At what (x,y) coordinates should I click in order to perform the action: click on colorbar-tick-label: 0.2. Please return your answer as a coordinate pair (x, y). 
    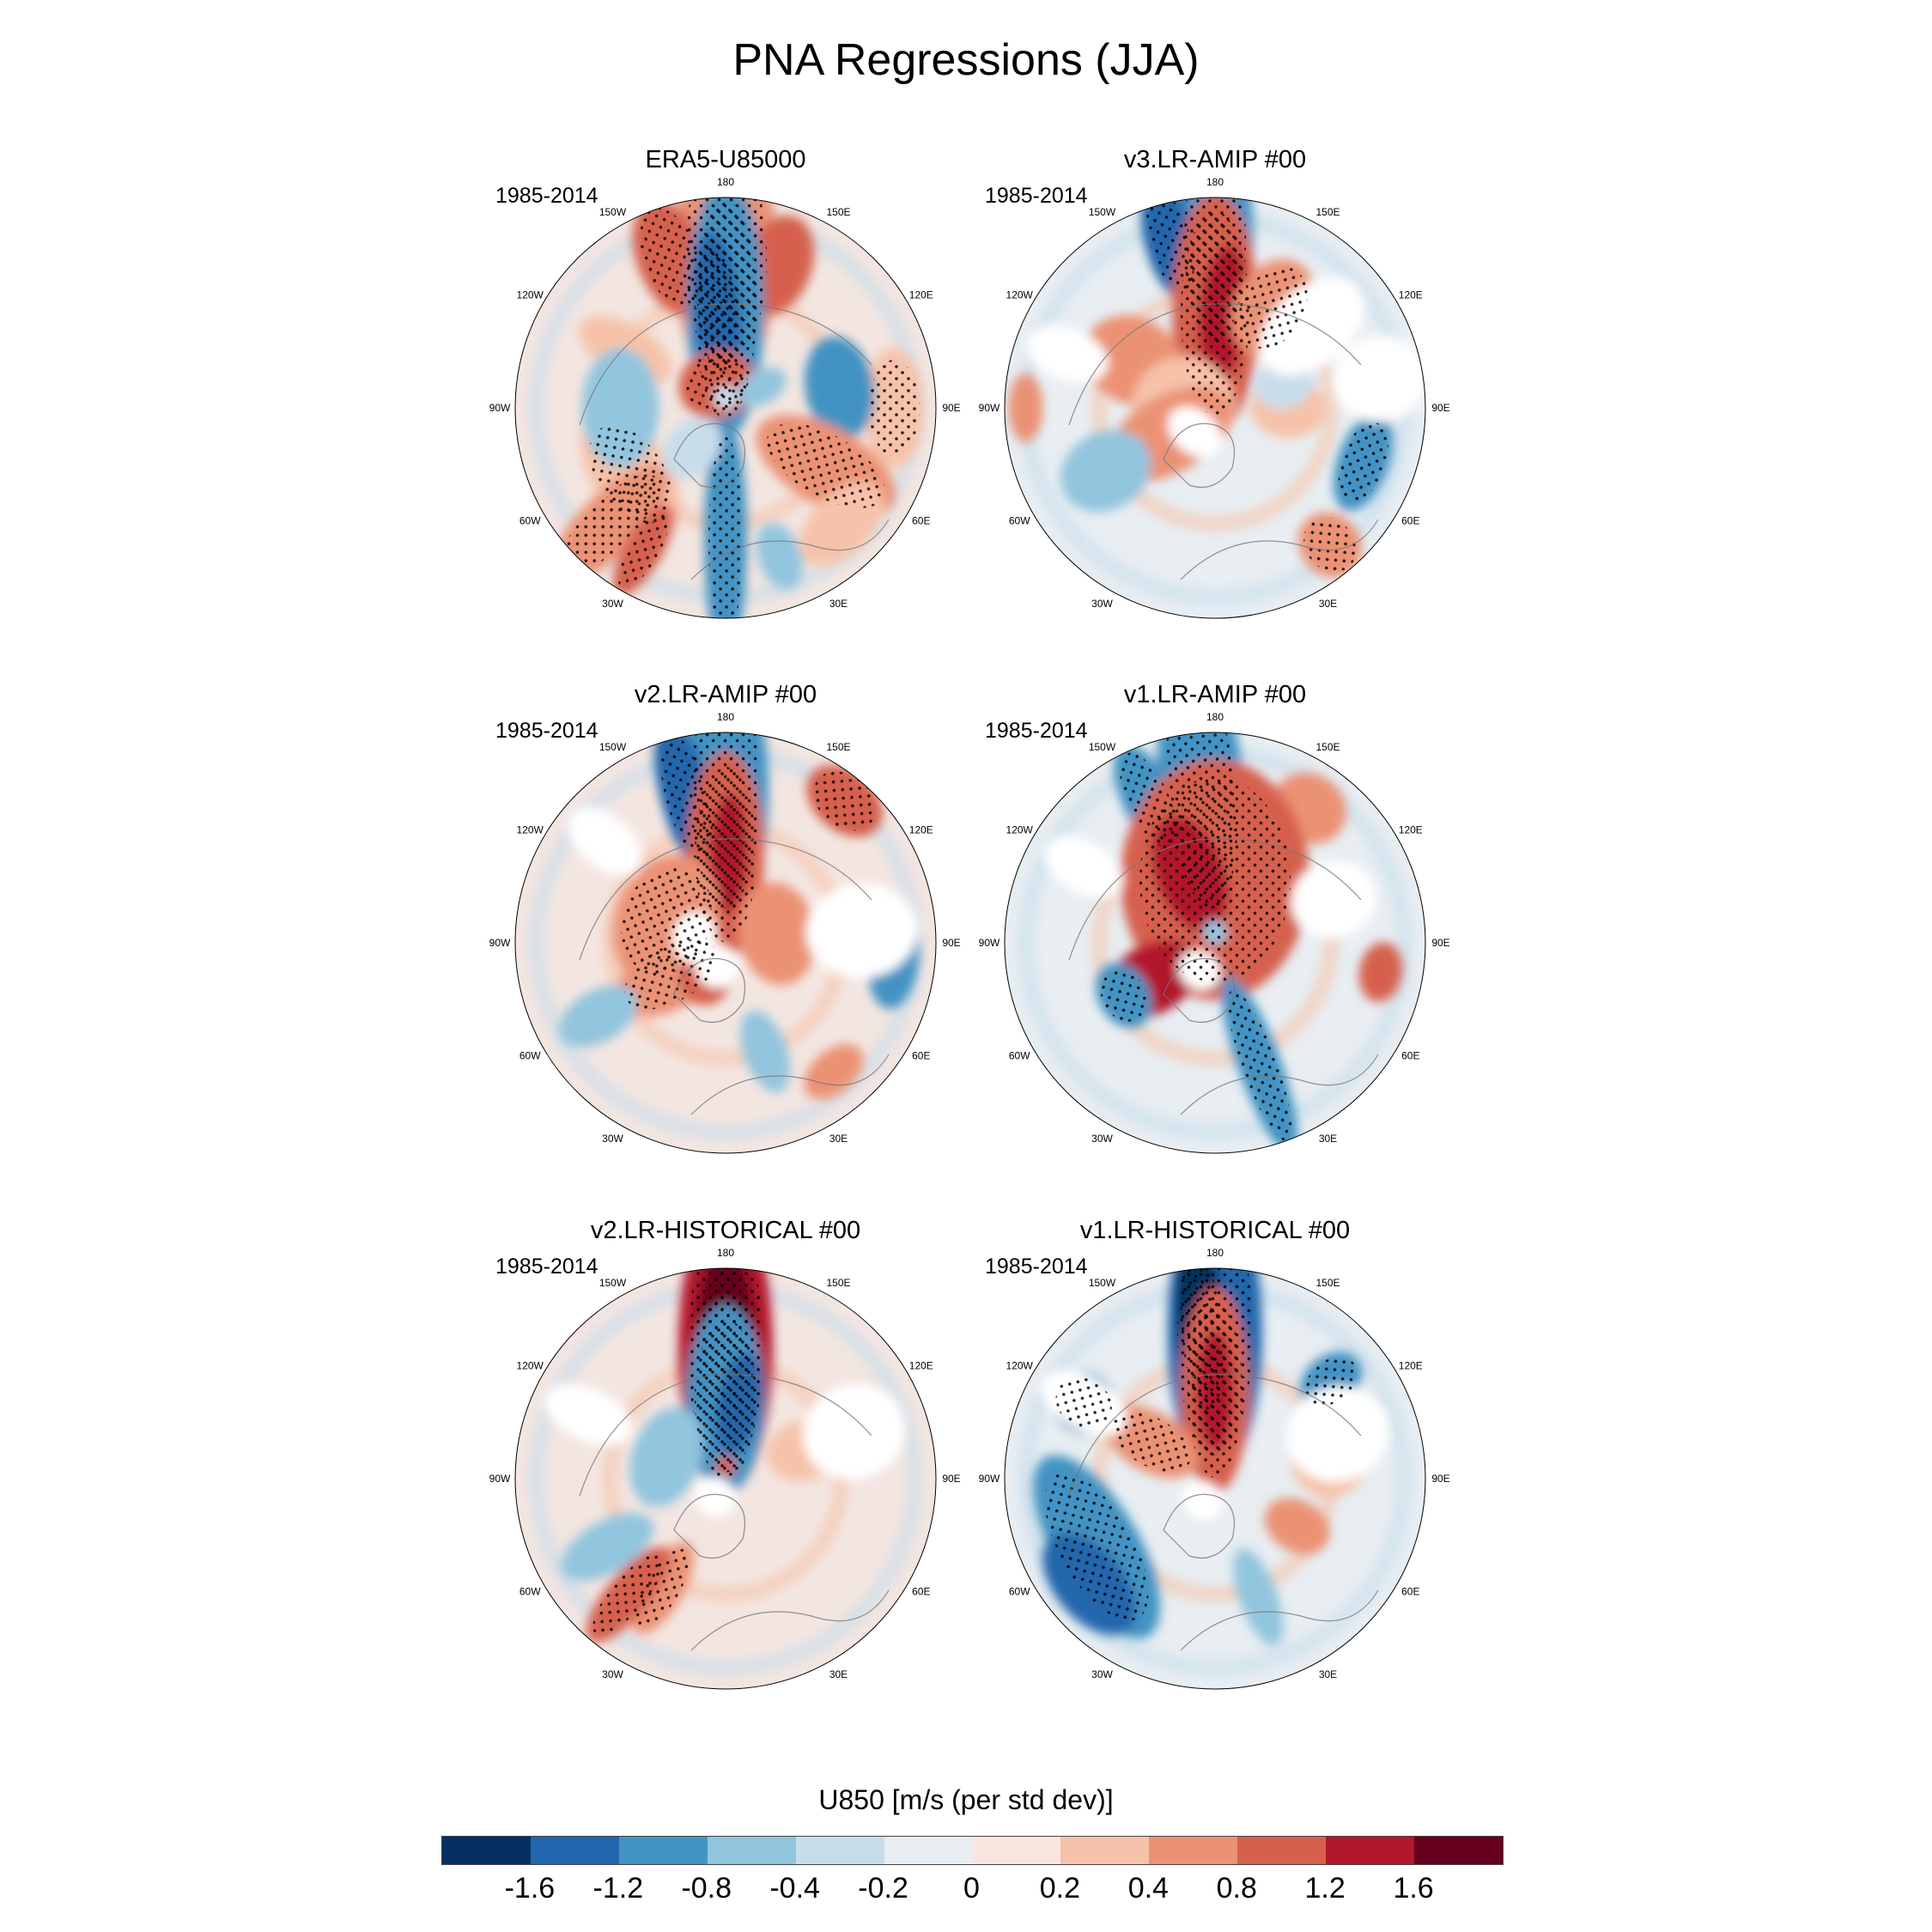
    Looking at the image, I should click on (1060, 1888).